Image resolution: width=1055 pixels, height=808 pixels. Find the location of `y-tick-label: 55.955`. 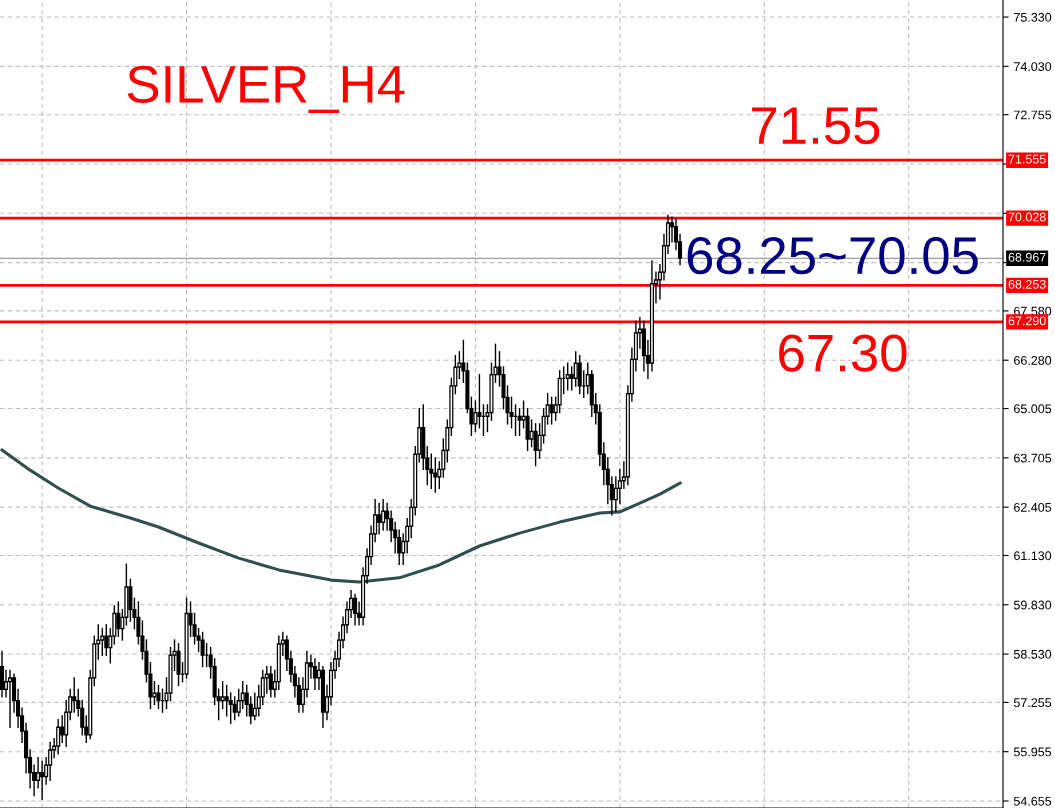

y-tick-label: 55.955 is located at coordinates (1032, 752).